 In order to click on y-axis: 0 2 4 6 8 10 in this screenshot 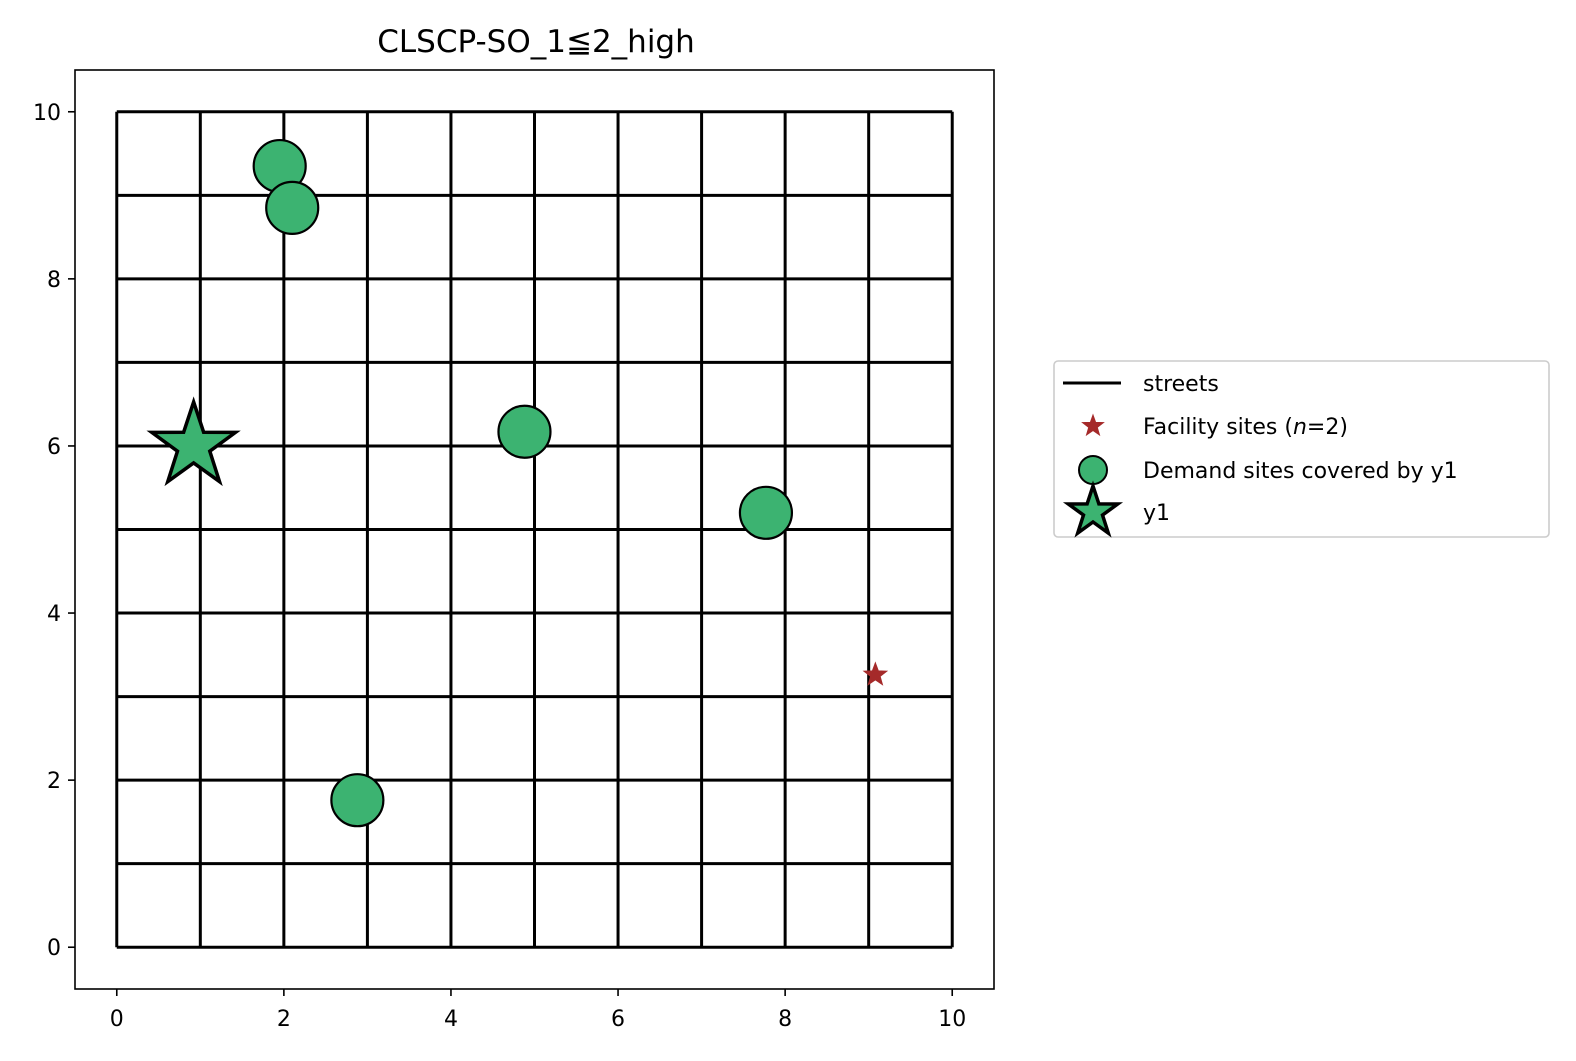, I will do `click(54, 531)`.